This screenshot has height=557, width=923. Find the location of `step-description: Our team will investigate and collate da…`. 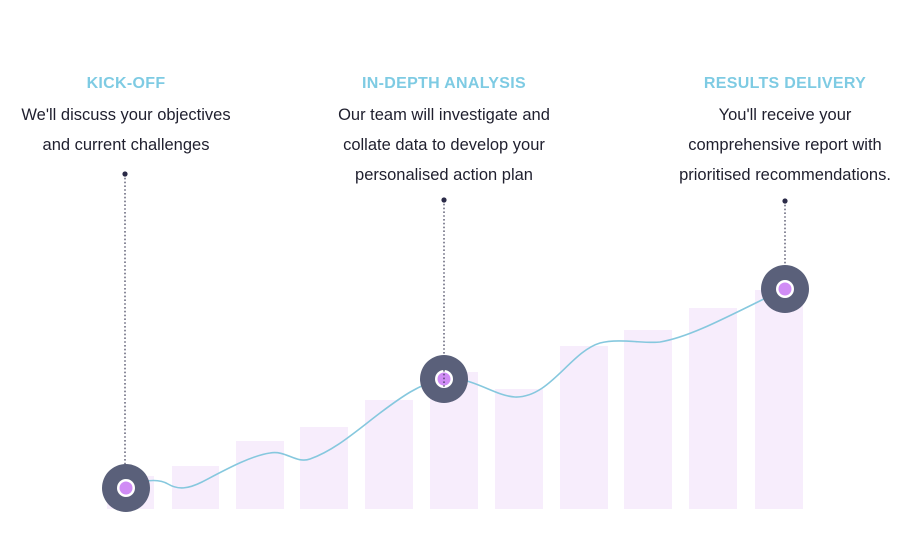

step-description: Our team will investigate and collate da… is located at coordinates (444, 145).